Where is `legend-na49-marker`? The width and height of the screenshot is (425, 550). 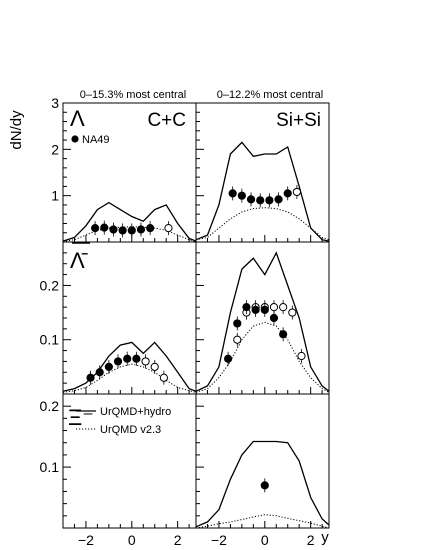
legend-na49-marker is located at coordinates (75, 139).